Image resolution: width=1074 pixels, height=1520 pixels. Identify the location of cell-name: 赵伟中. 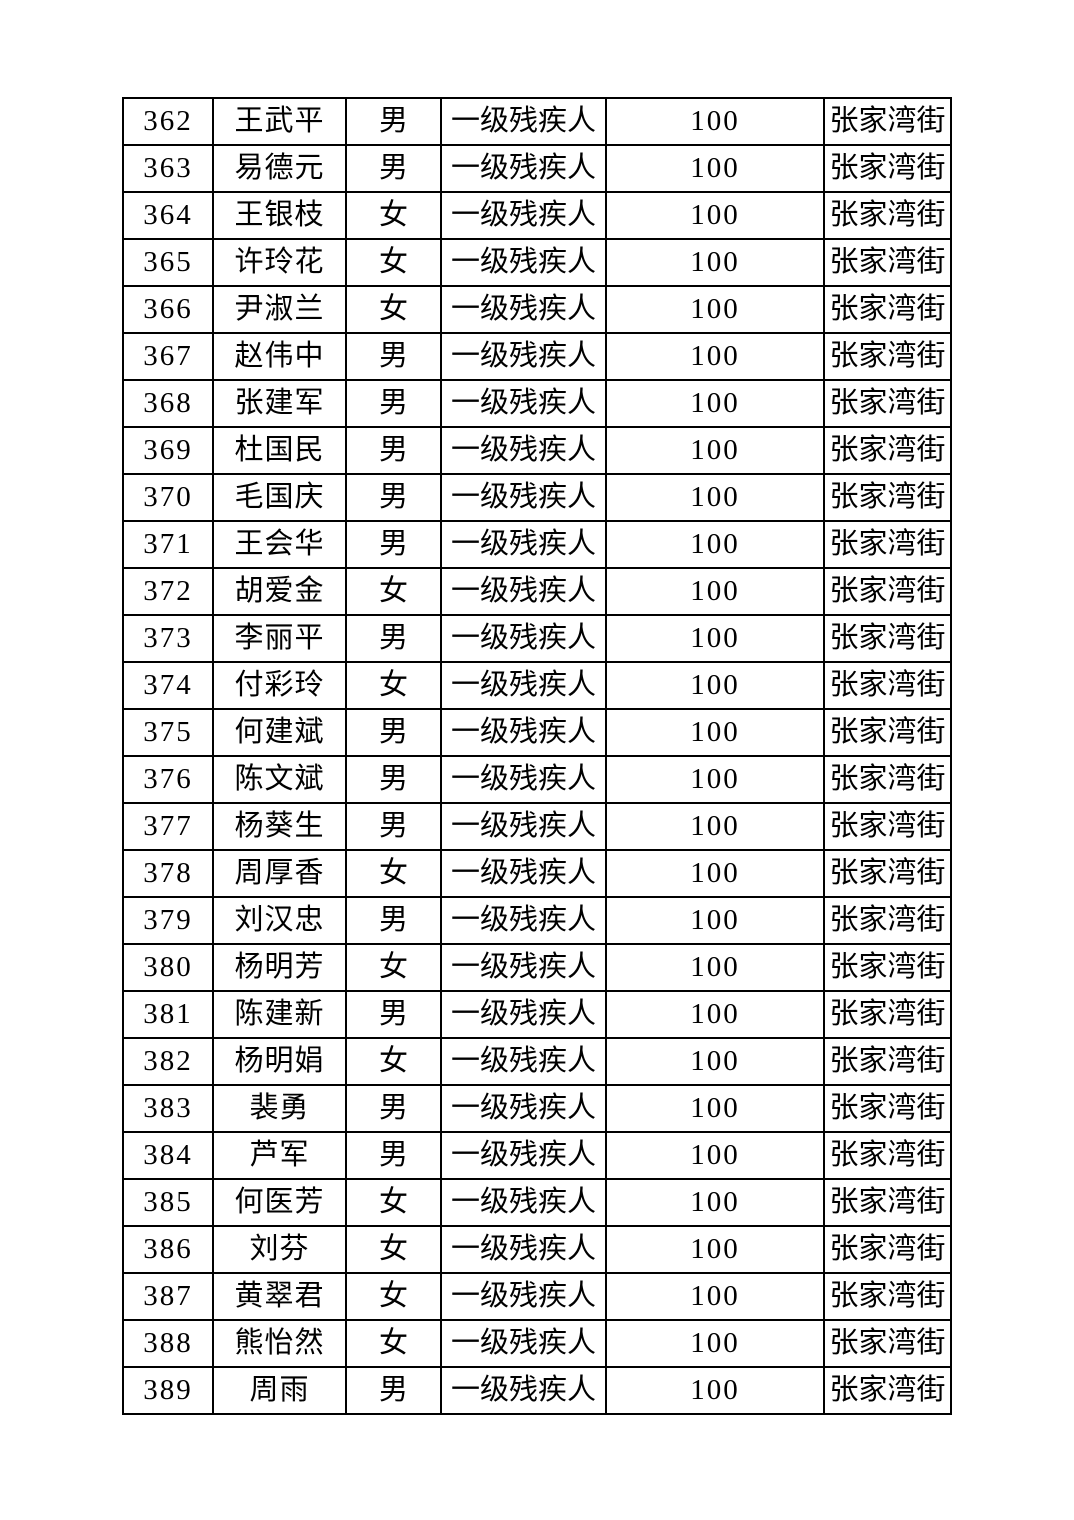
(279, 356).